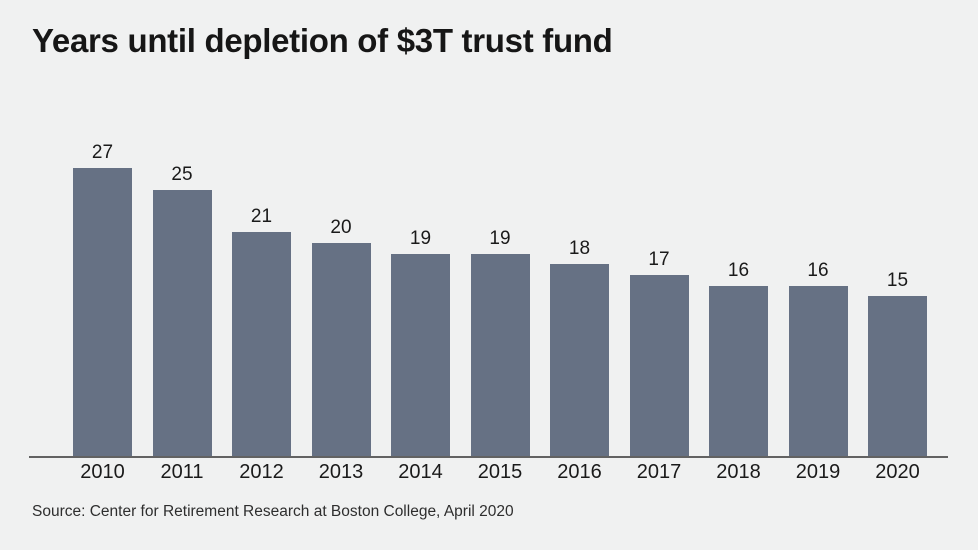 The image size is (978, 550). What do you see at coordinates (818, 370) in the screenshot?
I see `bar-2019` at bounding box center [818, 370].